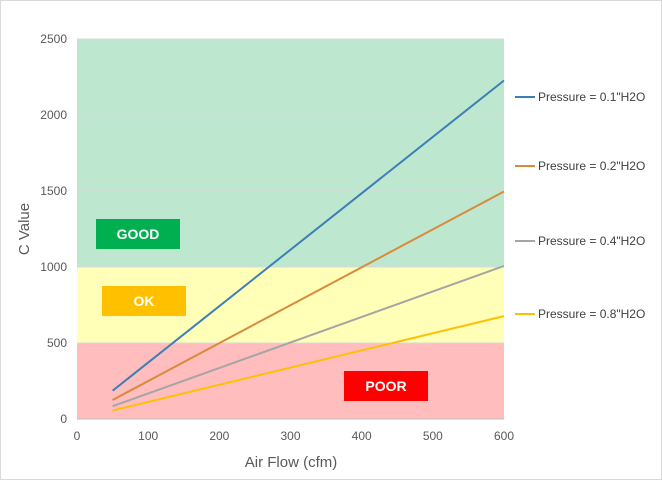 Image resolution: width=662 pixels, height=484 pixels. Describe the element at coordinates (148, 436) in the screenshot. I see `x-tick-label-100: 100` at that location.